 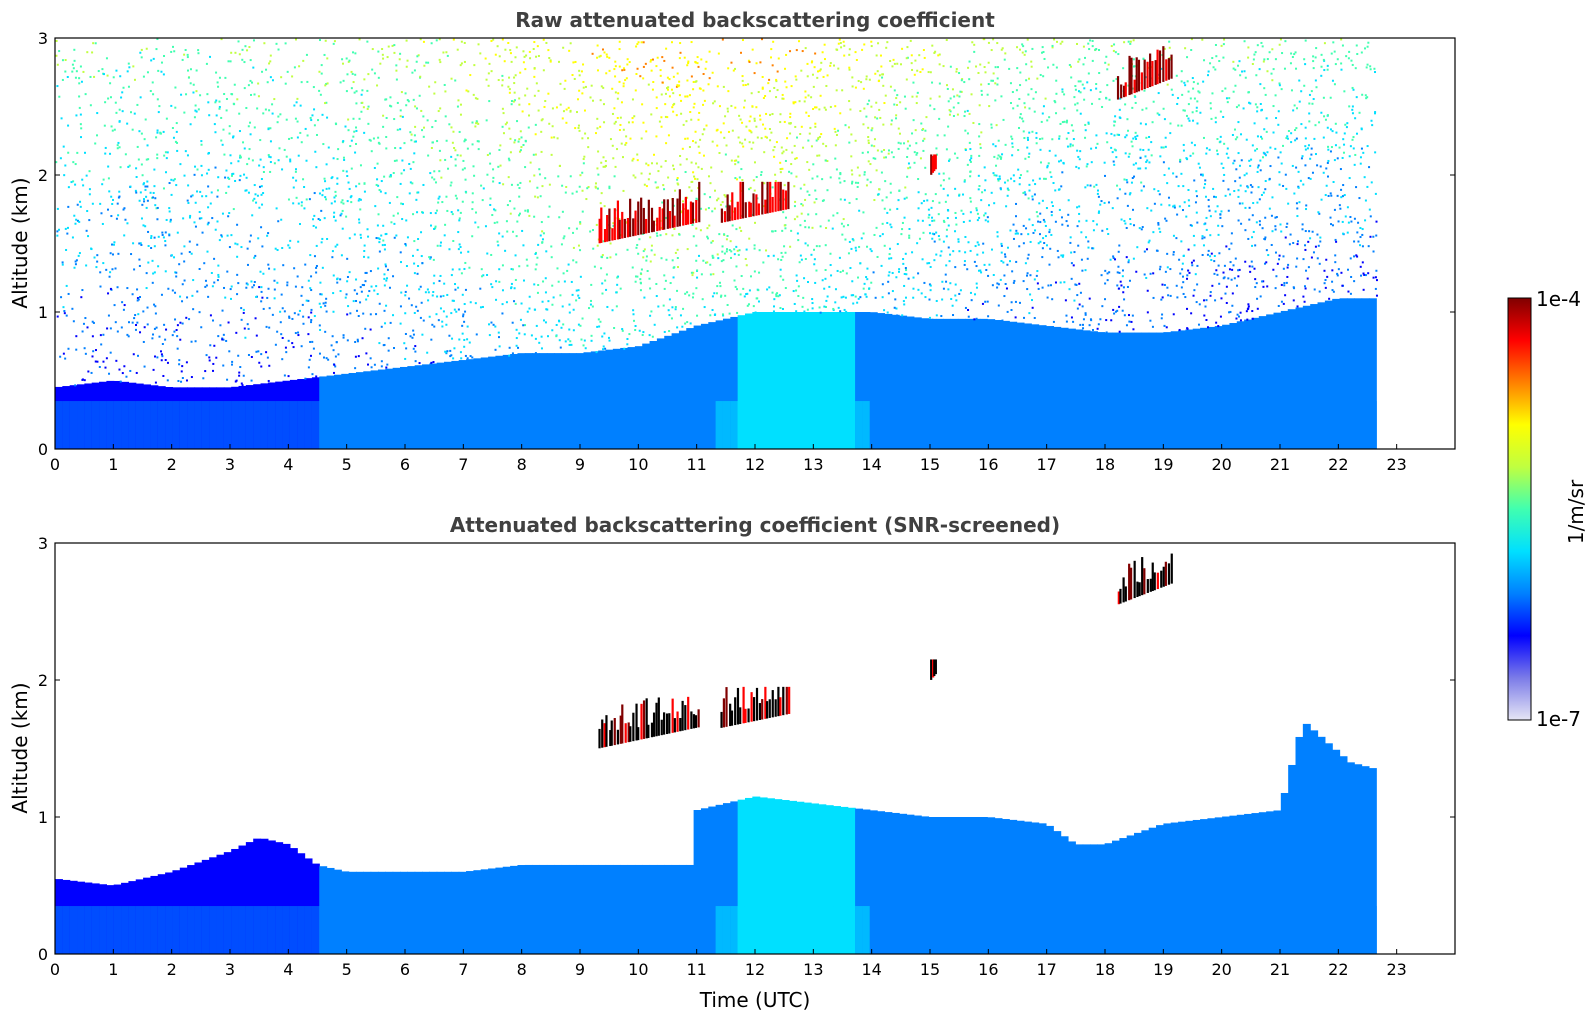 What do you see at coordinates (1035, 386) in the screenshot?
I see `layer-column` at bounding box center [1035, 386].